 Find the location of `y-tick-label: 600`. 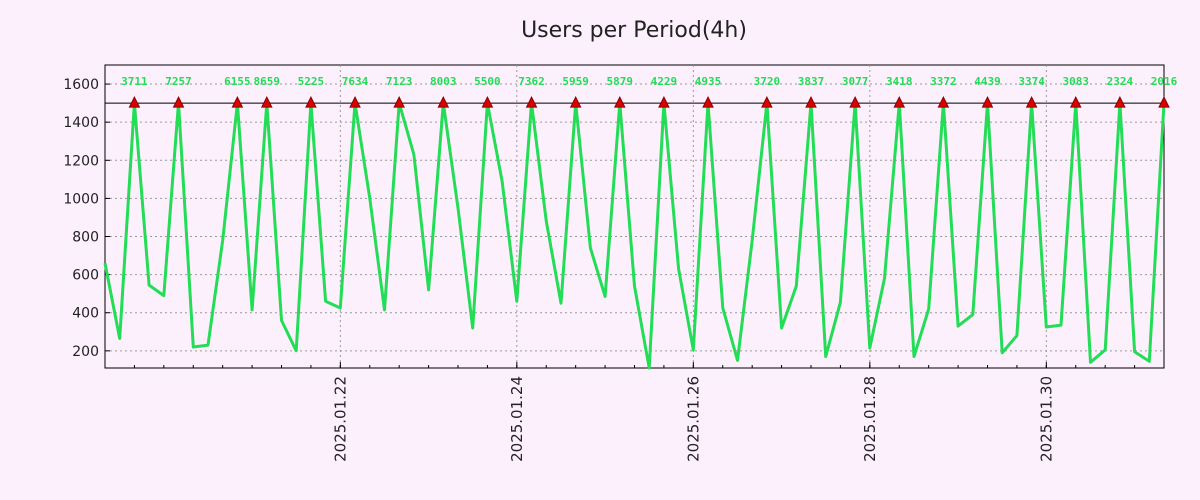

y-tick-label: 600 is located at coordinates (85, 276).